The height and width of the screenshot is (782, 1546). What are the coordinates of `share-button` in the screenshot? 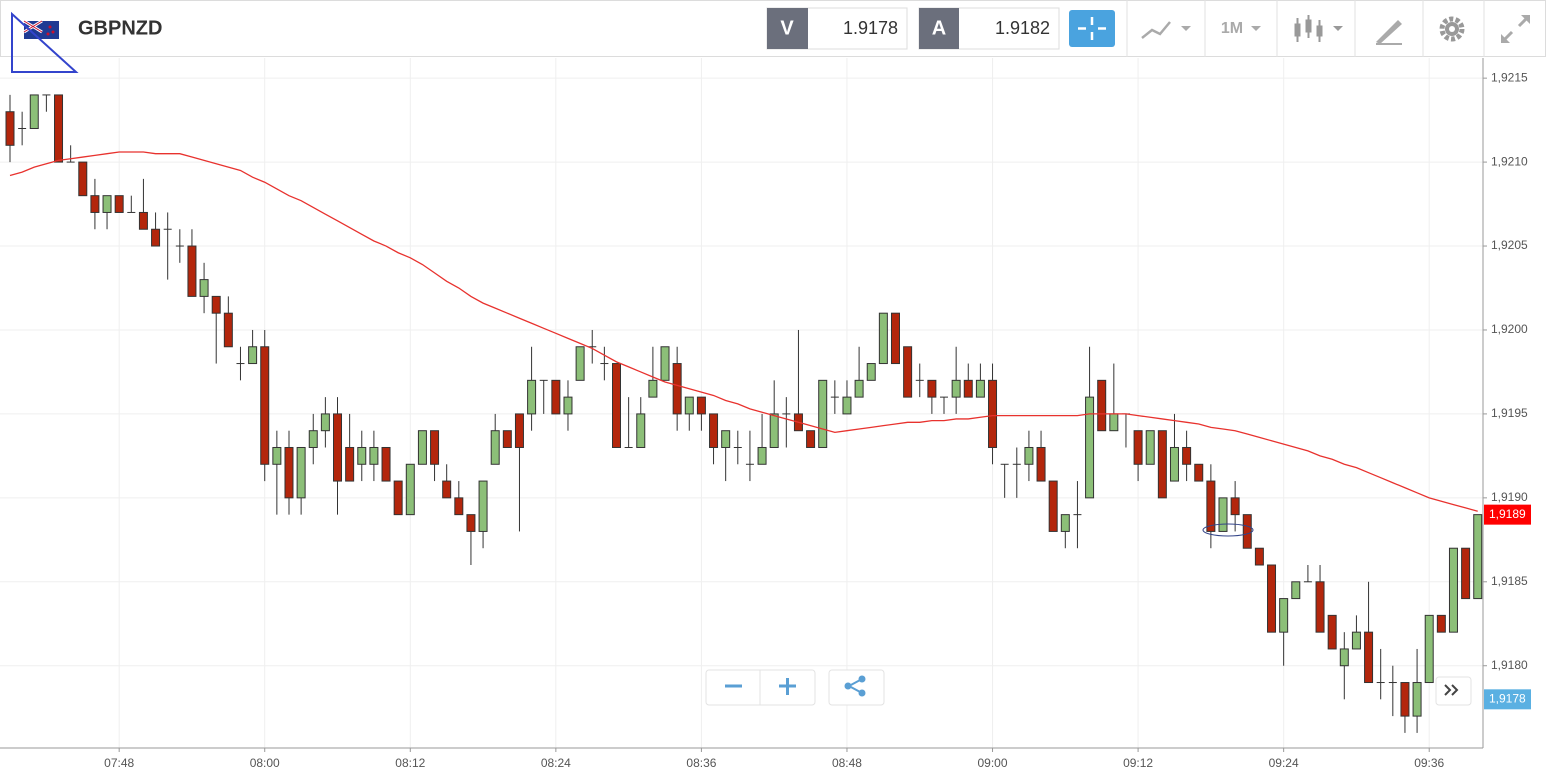 It's located at (856, 687).